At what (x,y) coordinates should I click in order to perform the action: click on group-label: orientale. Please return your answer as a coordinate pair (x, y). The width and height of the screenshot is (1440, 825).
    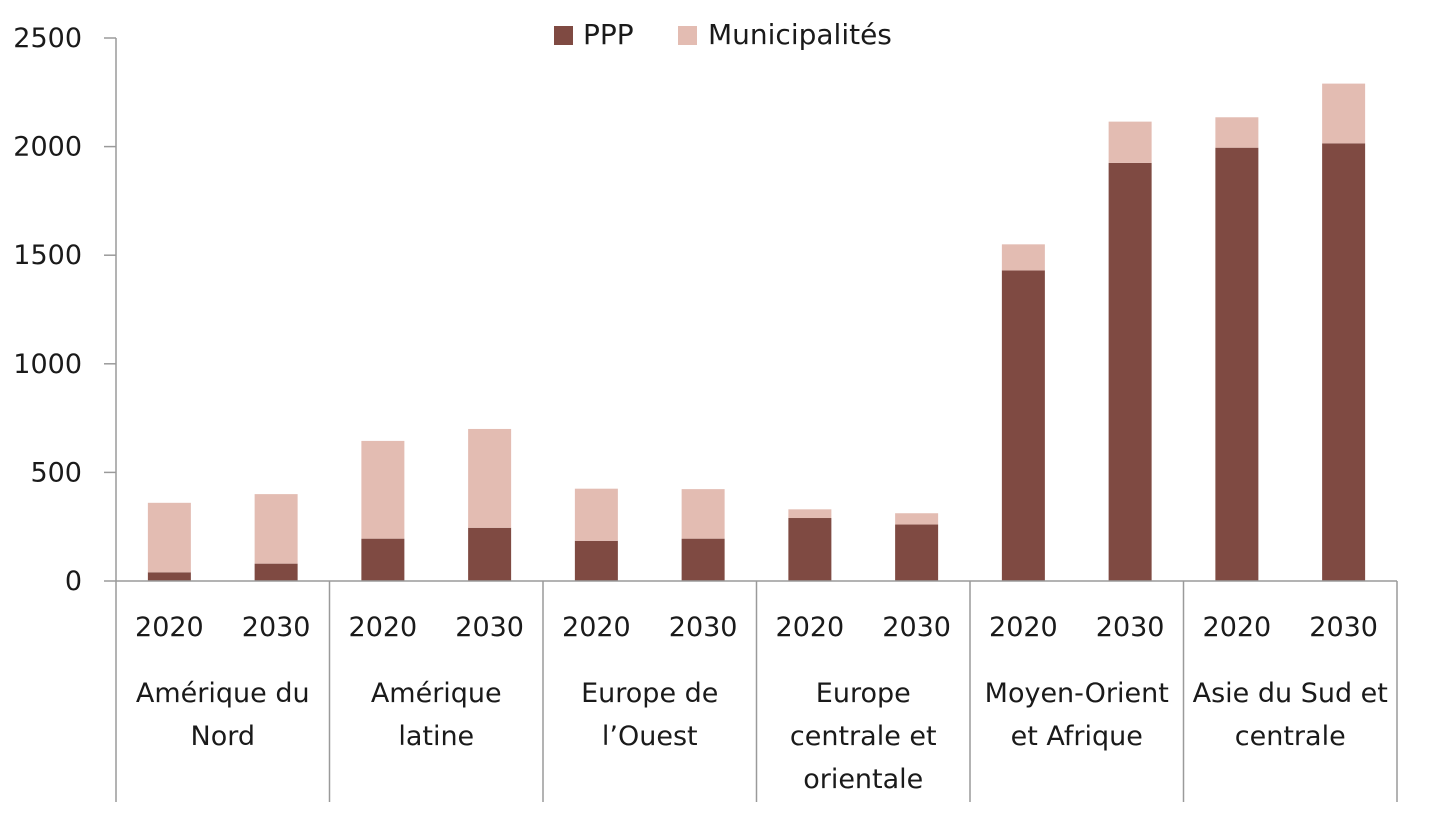
    Looking at the image, I should click on (863, 779).